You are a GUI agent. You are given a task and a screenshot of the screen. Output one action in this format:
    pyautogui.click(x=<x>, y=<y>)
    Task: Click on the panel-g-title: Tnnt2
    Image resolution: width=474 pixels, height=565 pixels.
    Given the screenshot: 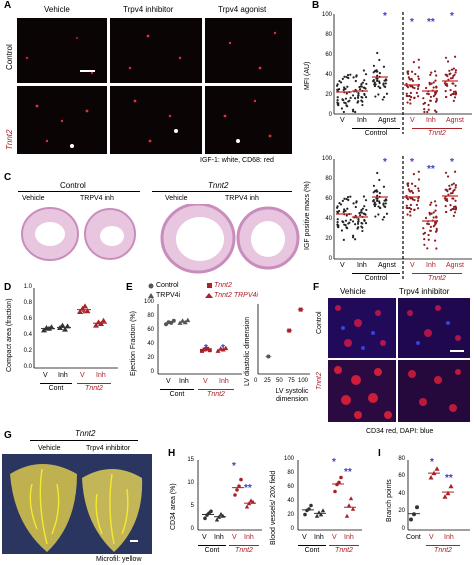 What is the action you would take?
    pyautogui.click(x=85, y=433)
    